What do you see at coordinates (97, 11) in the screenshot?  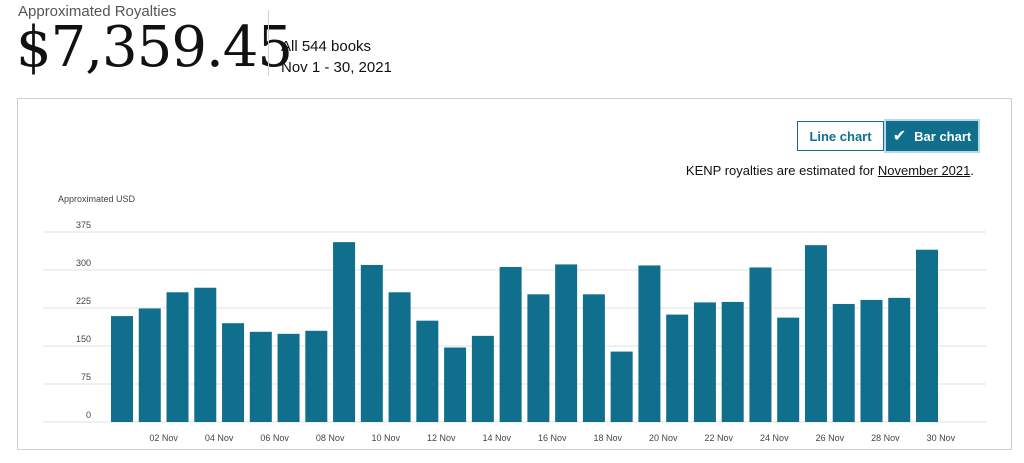 I see `royalties-label: Approximated Royalties` at bounding box center [97, 11].